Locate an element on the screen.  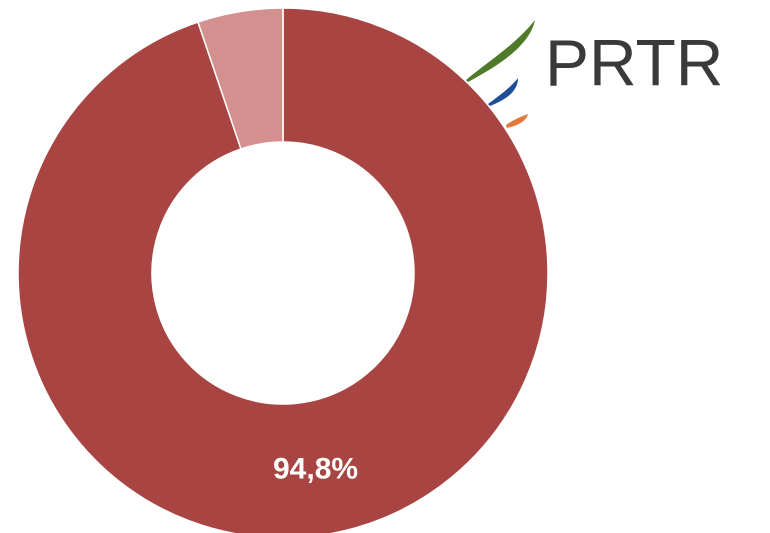
logo-text: PRTR is located at coordinates (634, 62).